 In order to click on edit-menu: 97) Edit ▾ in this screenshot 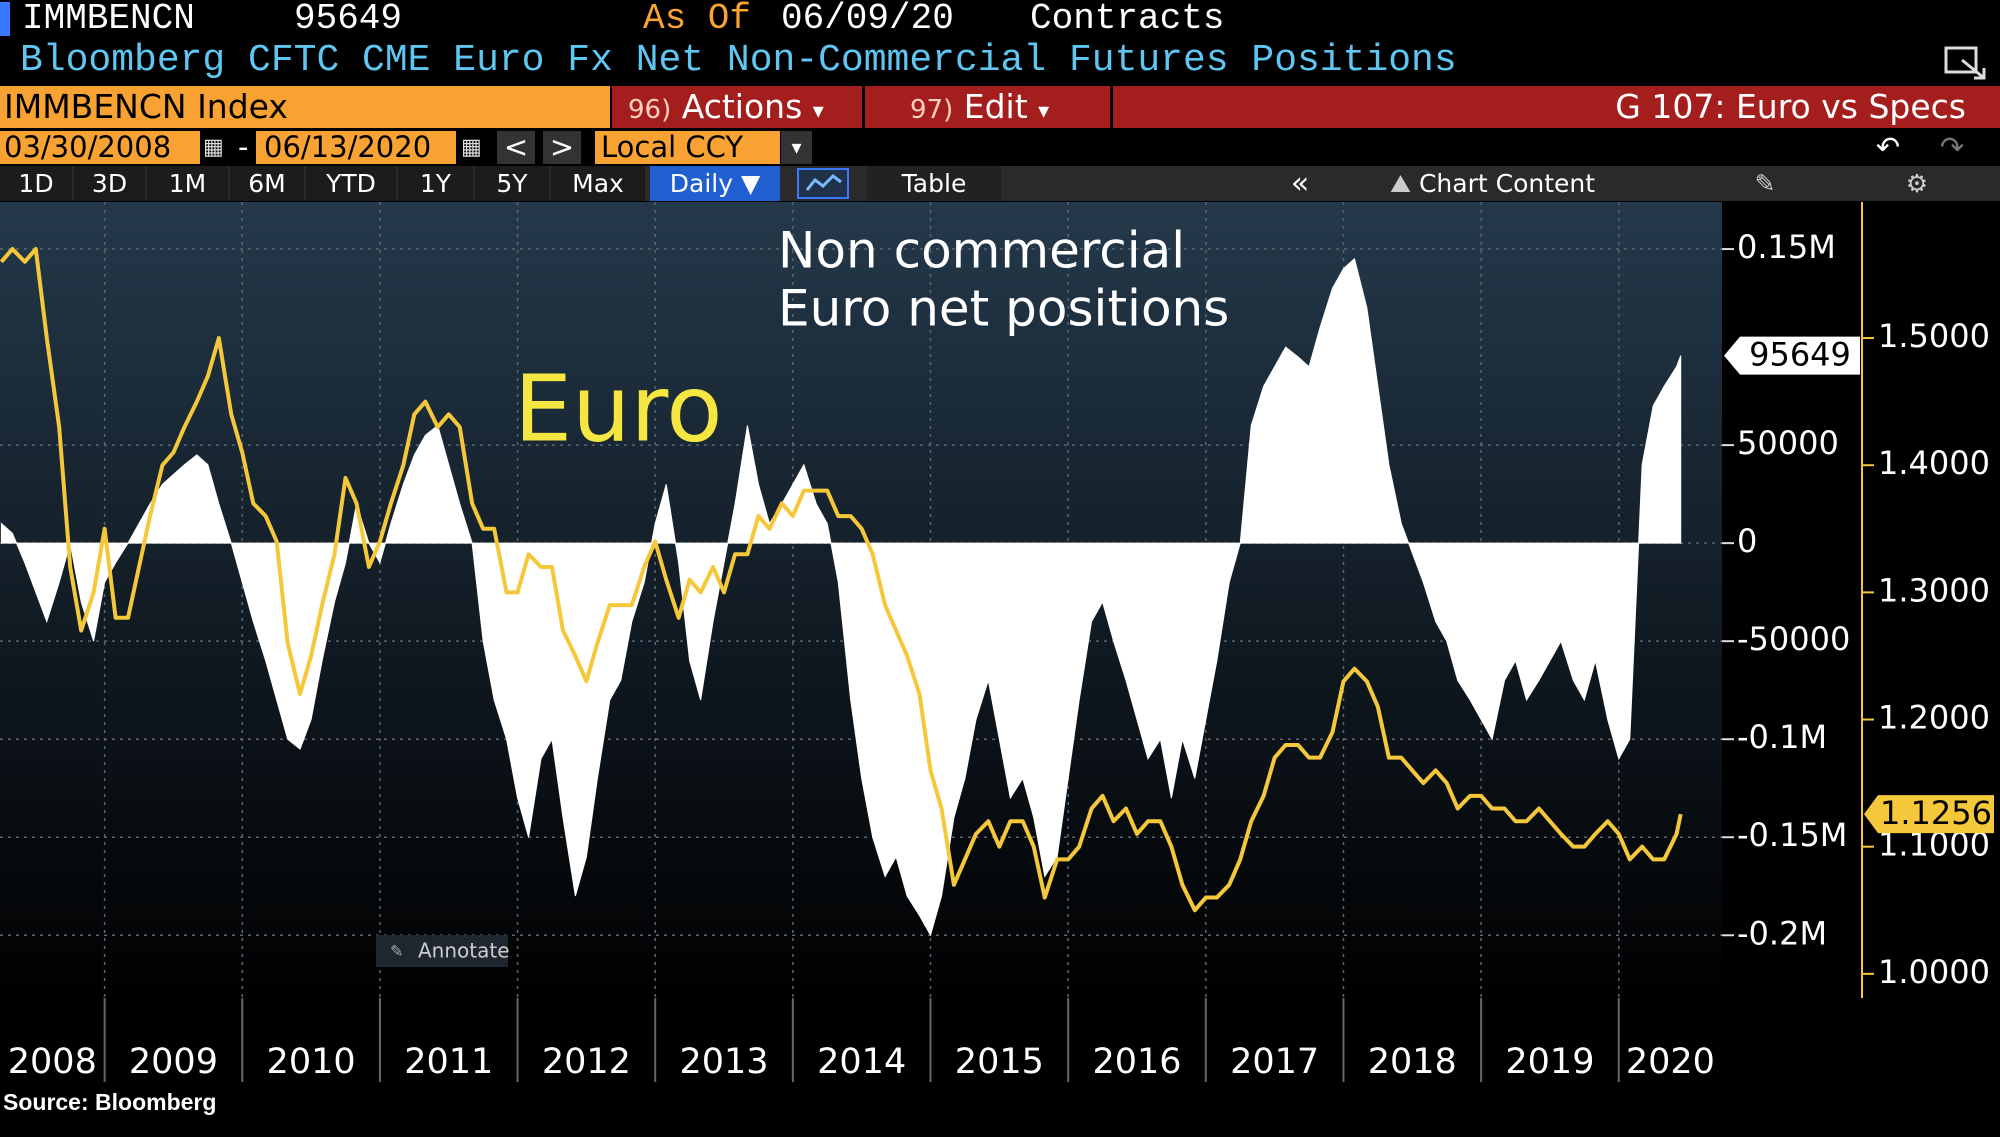, I will do `click(980, 106)`.